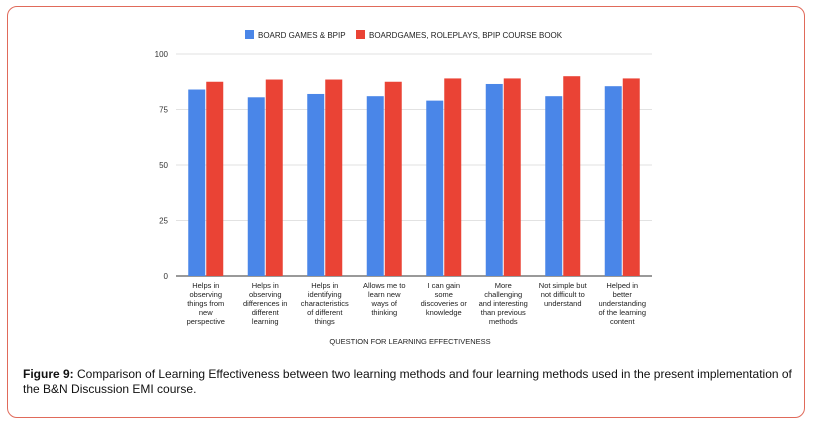 This screenshot has width=814, height=426. What do you see at coordinates (302, 35) in the screenshot?
I see `legend-label: BOARD GAMES & BPIP` at bounding box center [302, 35].